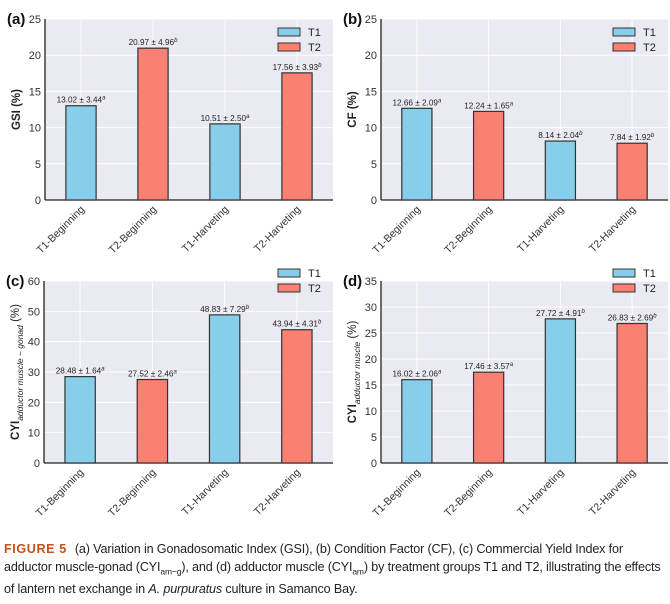  Describe the element at coordinates (358, 571) in the screenshot. I see `caption-sub-2: am` at that location.